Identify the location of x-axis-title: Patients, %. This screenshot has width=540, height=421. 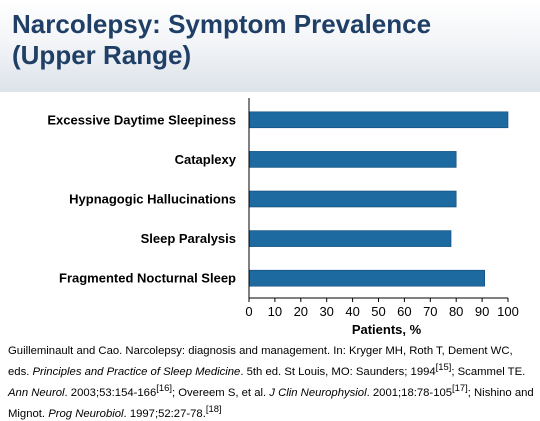
(387, 329).